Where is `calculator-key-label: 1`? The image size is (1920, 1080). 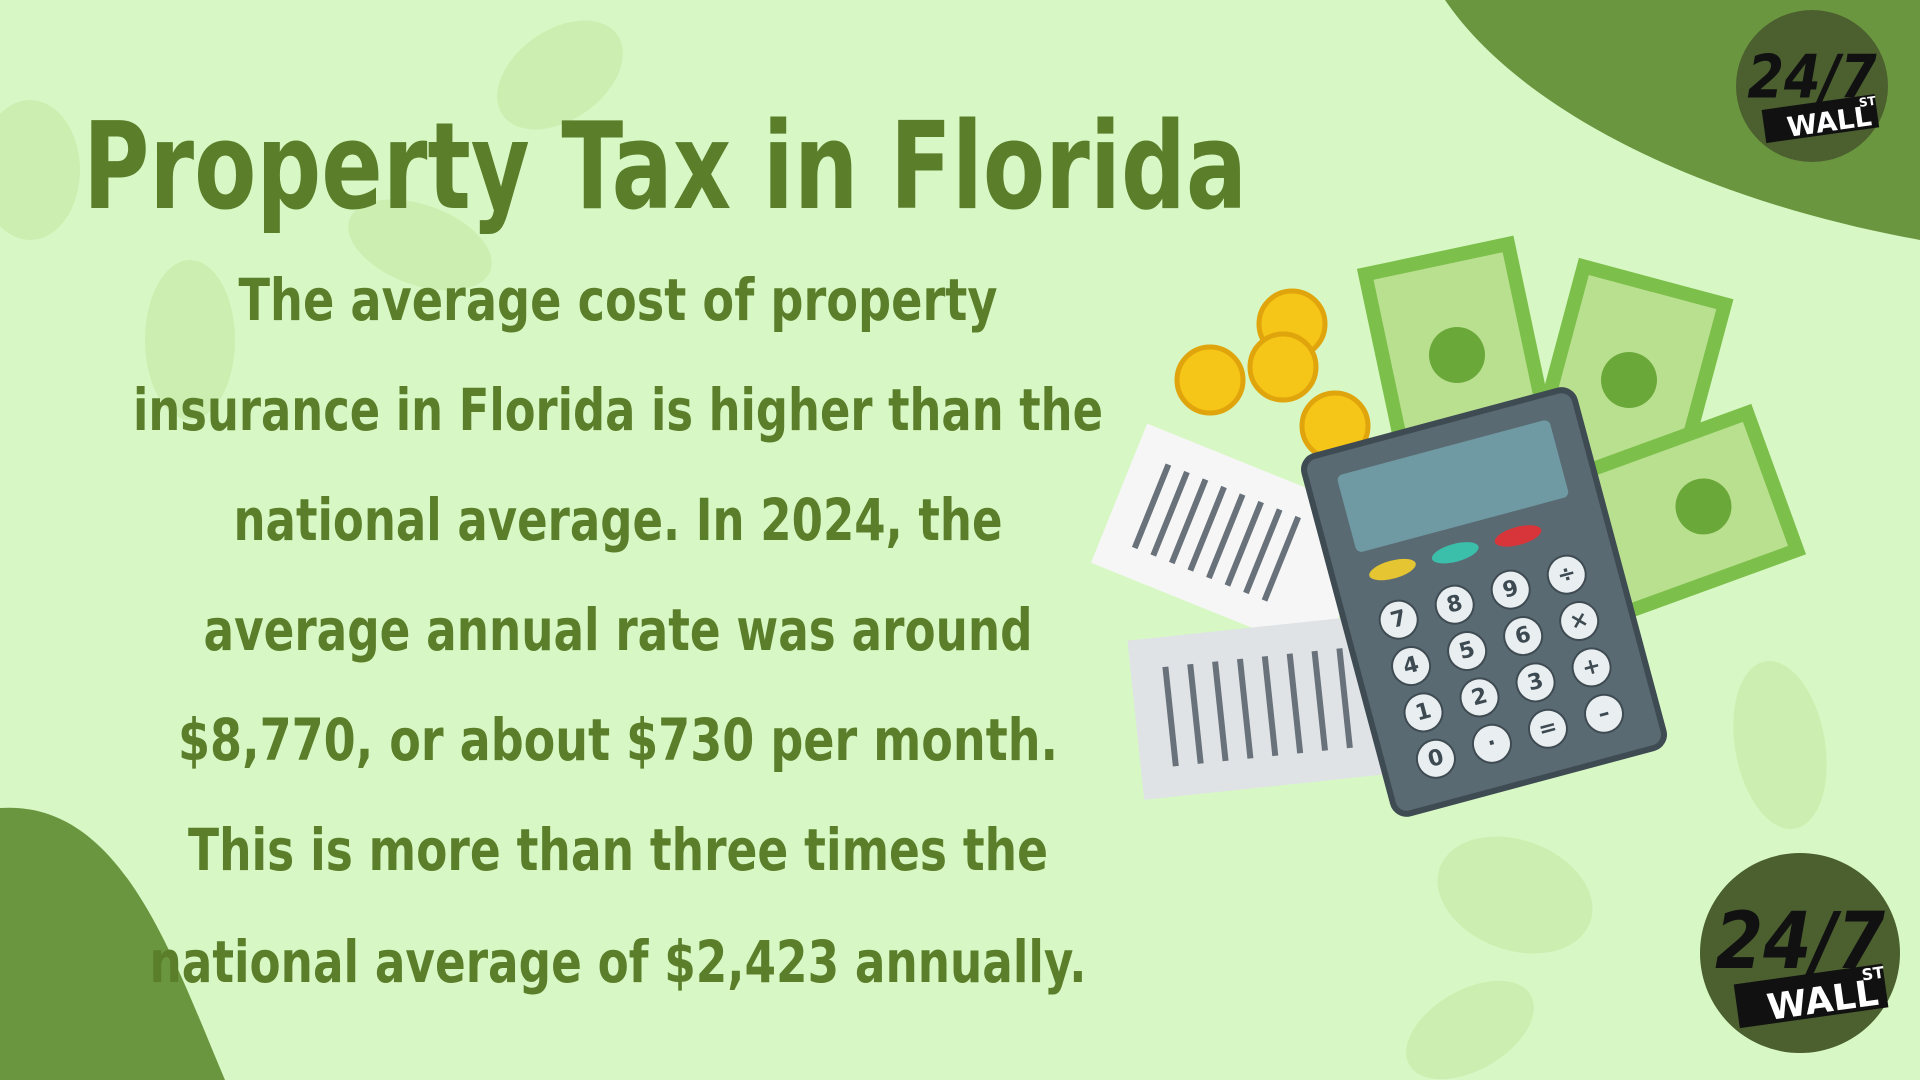
calculator-key-label: 1 is located at coordinates (1423, 712).